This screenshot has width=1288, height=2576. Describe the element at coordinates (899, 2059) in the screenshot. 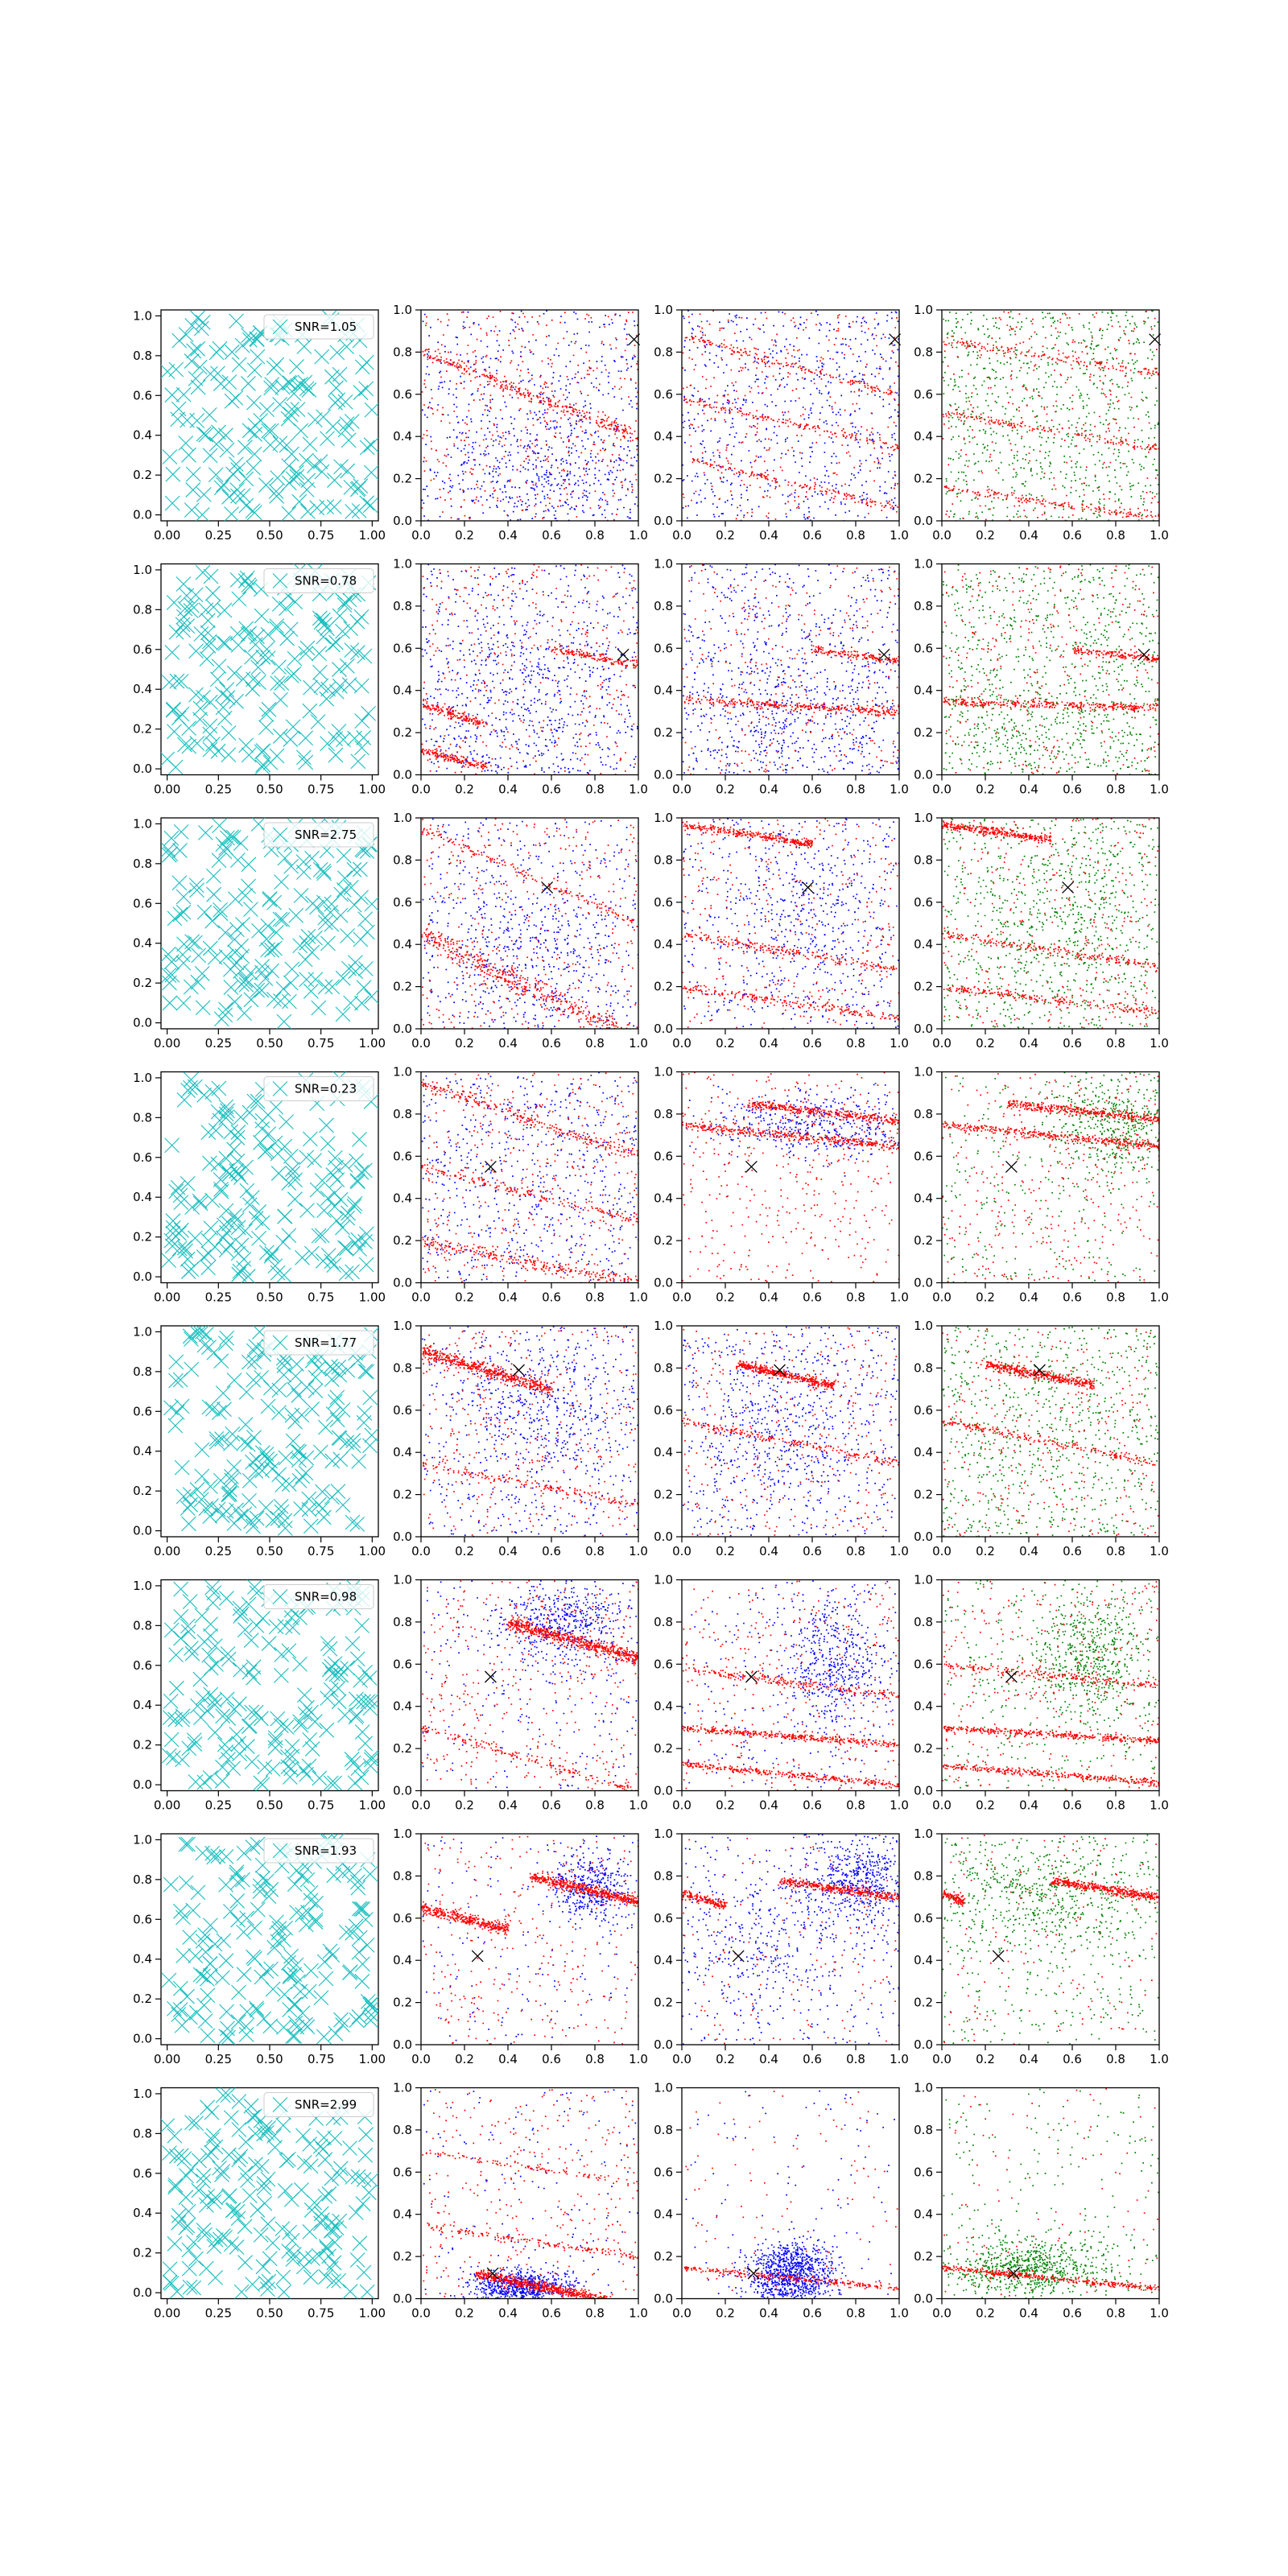

I see `x-tick-label: 1.0` at that location.